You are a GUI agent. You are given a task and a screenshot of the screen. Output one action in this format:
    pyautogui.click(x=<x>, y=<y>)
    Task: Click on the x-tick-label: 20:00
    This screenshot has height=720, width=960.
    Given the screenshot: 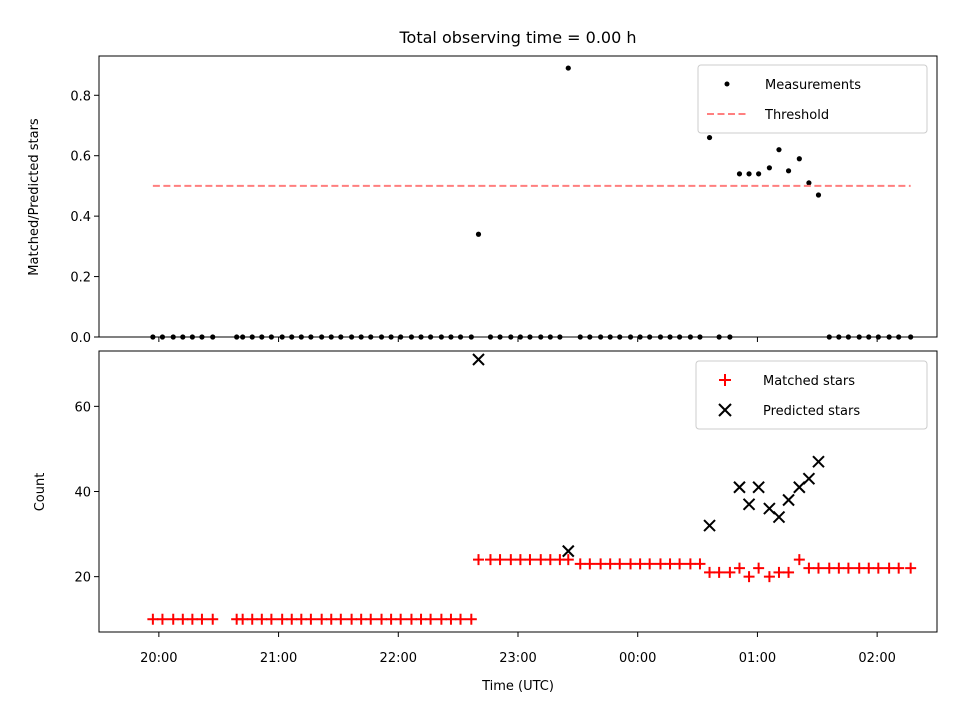 What is the action you would take?
    pyautogui.click(x=158, y=658)
    